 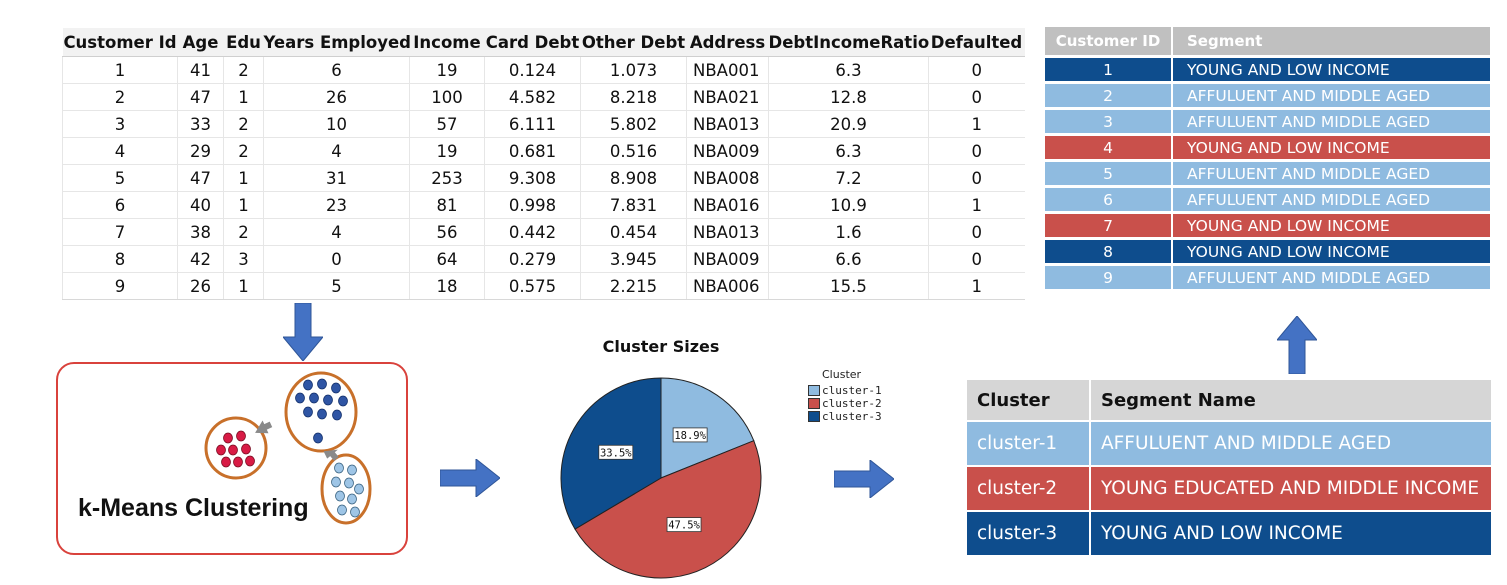 I want to click on cluster-row: cluster-1 AFFULUENT AND MIDDLE AGED, so click(x=1229, y=443).